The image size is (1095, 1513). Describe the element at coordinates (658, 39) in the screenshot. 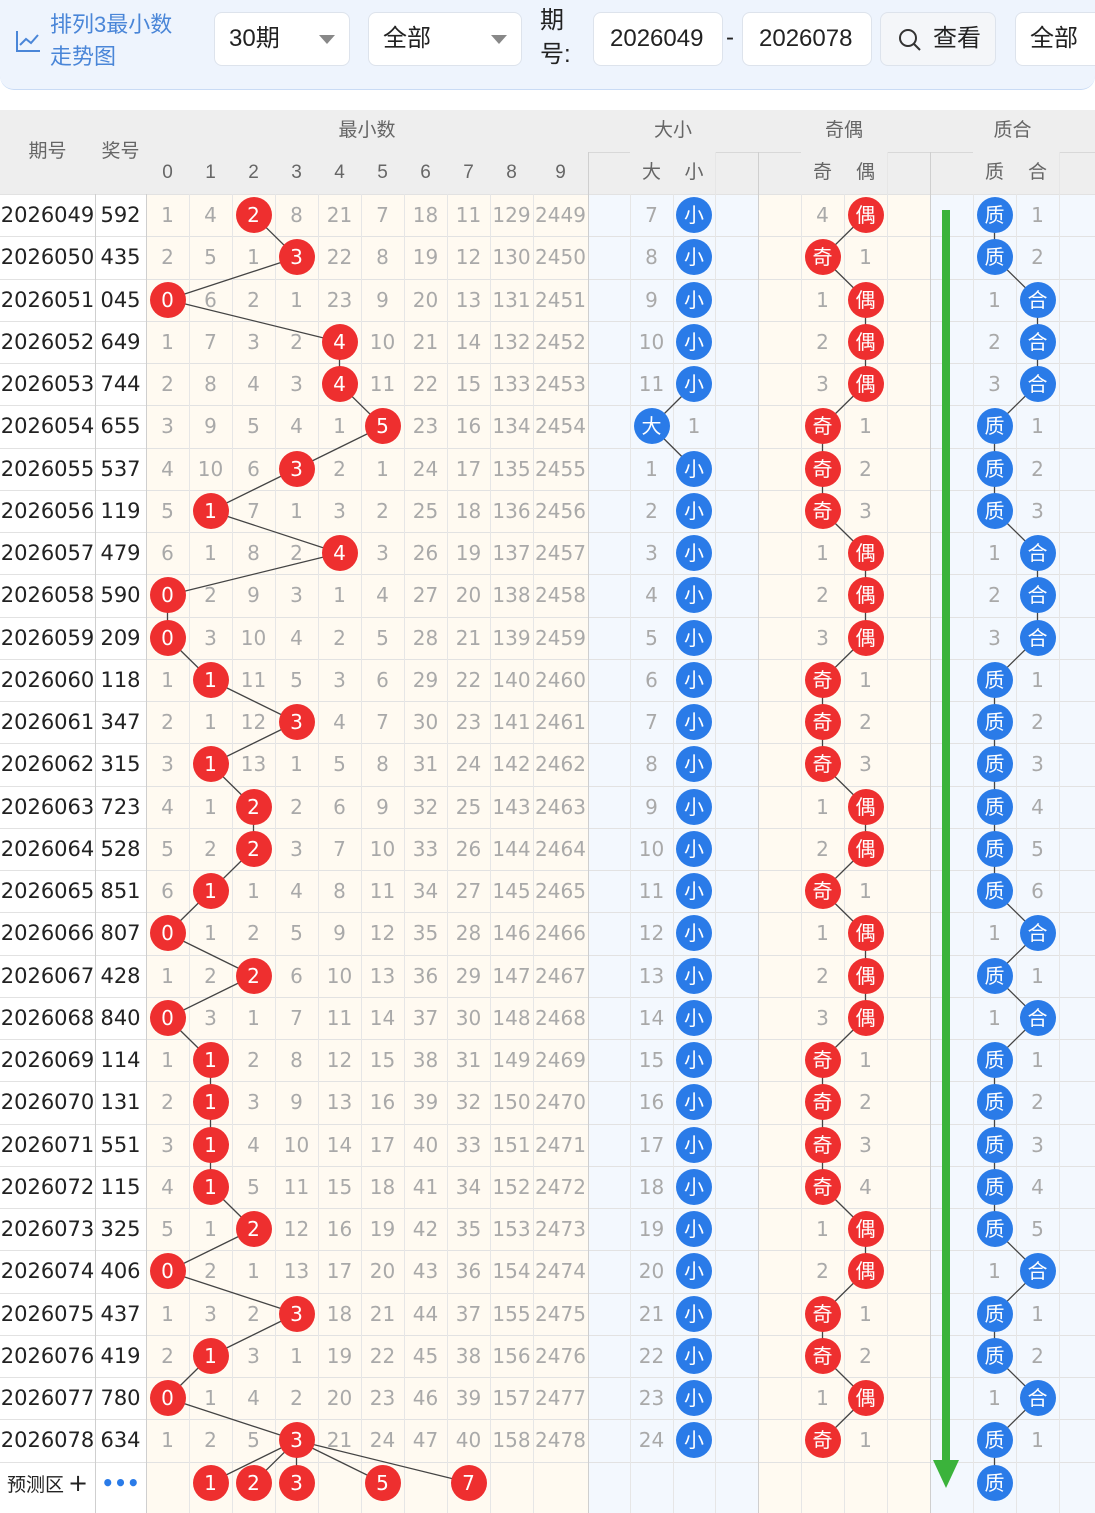

I see `start-issue-input: 2026049` at that location.